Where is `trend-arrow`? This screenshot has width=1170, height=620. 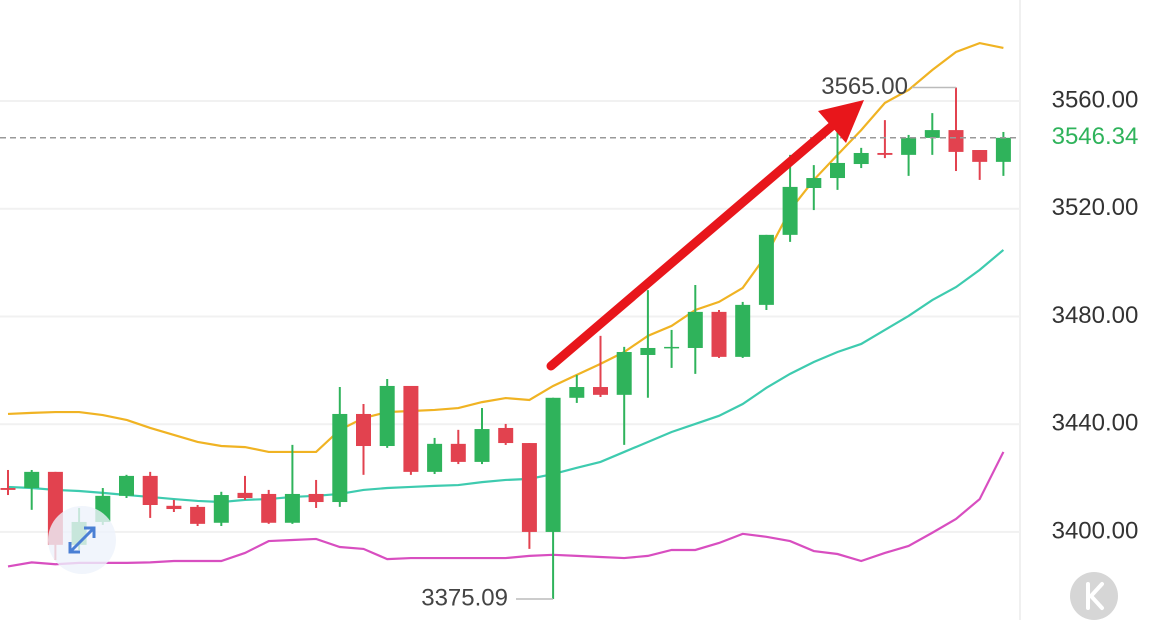
trend-arrow is located at coordinates (705, 235).